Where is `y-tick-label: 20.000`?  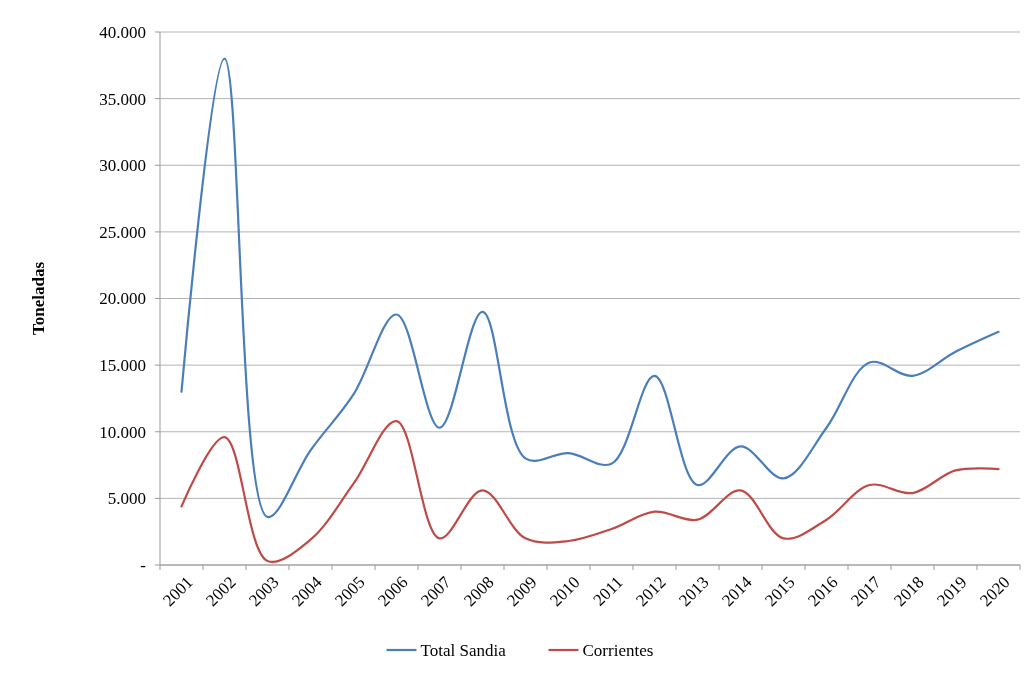
y-tick-label: 20.000 is located at coordinates (122, 299).